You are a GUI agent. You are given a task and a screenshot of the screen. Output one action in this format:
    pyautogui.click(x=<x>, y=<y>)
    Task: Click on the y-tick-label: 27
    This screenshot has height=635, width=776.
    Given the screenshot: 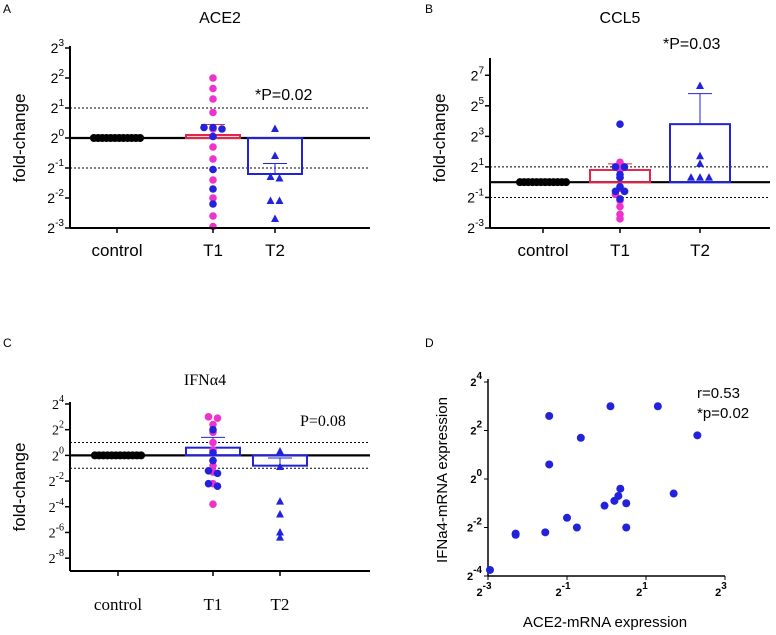 What is the action you would take?
    pyautogui.click(x=478, y=74)
    